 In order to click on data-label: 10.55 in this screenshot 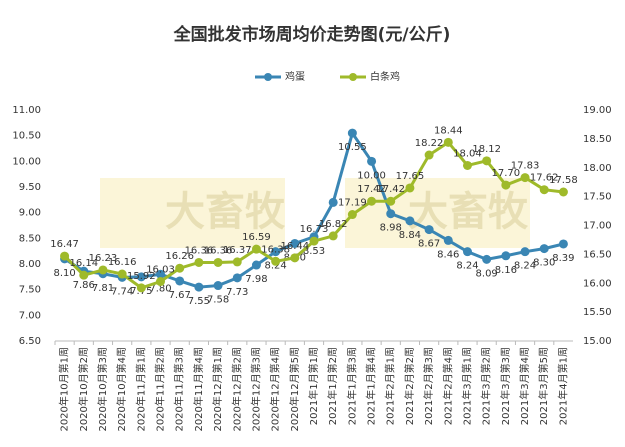, I will do `click(352, 147)`.